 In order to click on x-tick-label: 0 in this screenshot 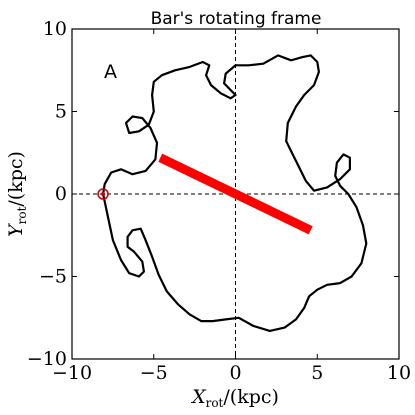, I will do `click(235, 373)`.